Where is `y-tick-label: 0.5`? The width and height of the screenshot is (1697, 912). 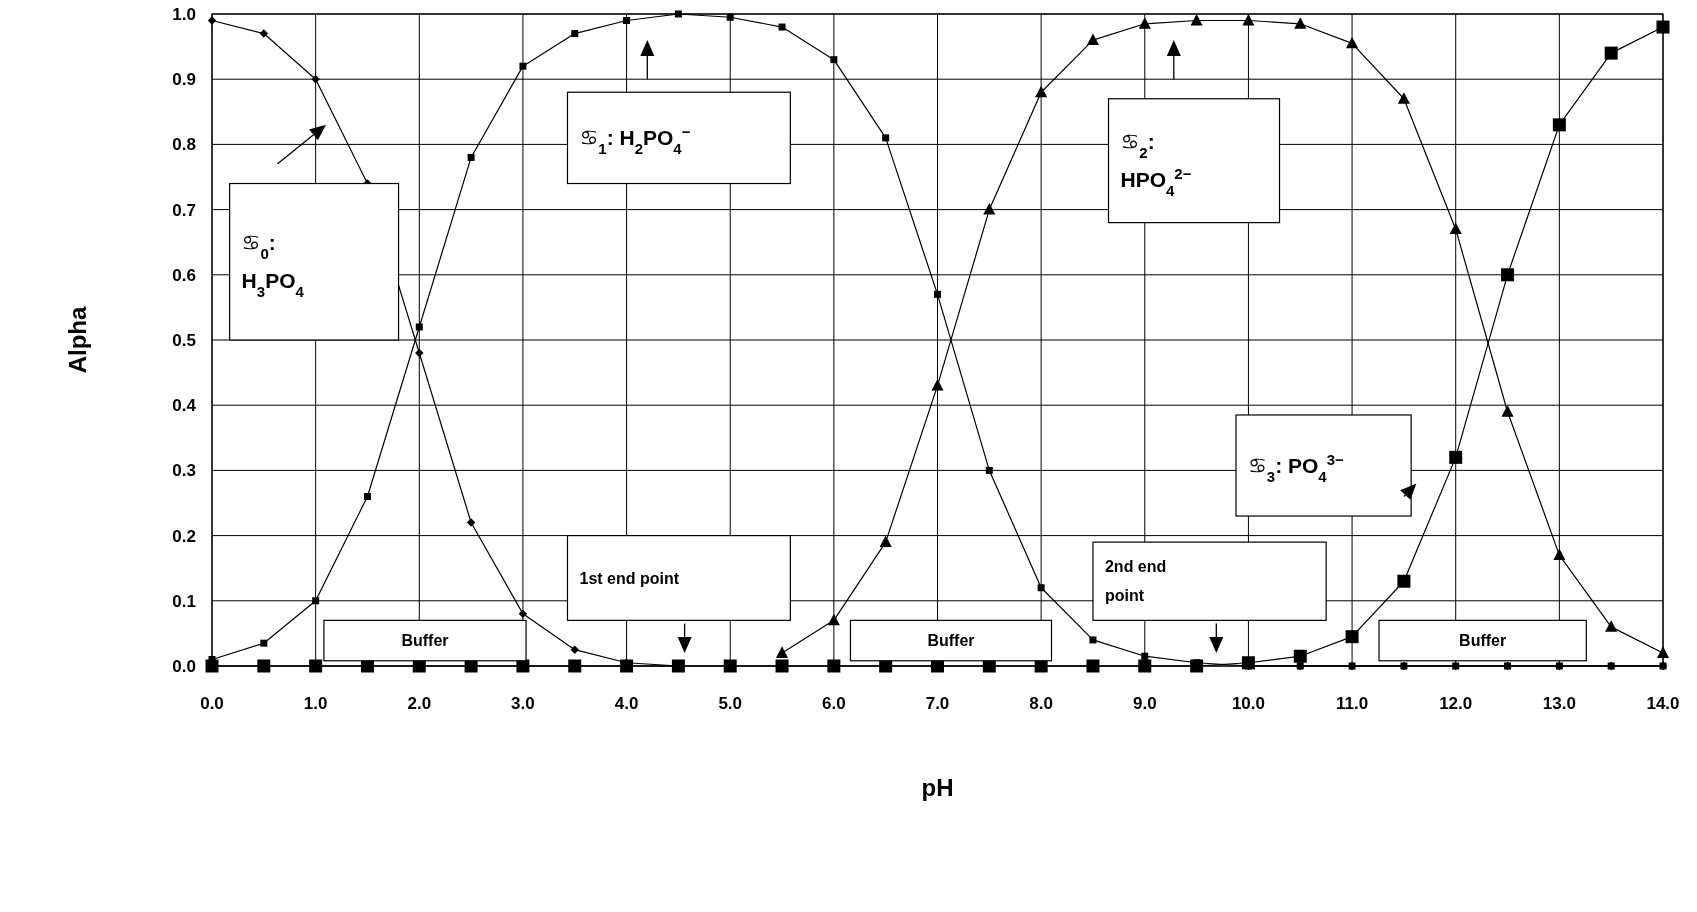 y-tick-label: 0.5 is located at coordinates (184, 340).